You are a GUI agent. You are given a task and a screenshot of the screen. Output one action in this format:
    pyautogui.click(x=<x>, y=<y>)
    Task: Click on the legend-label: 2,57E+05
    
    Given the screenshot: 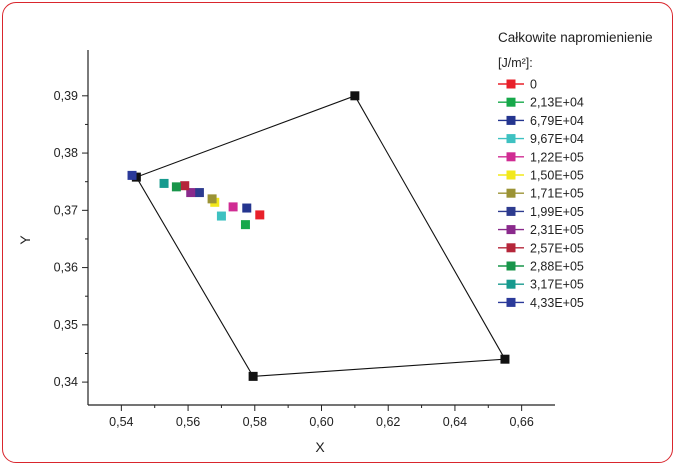 What is the action you would take?
    pyautogui.click(x=557, y=248)
    